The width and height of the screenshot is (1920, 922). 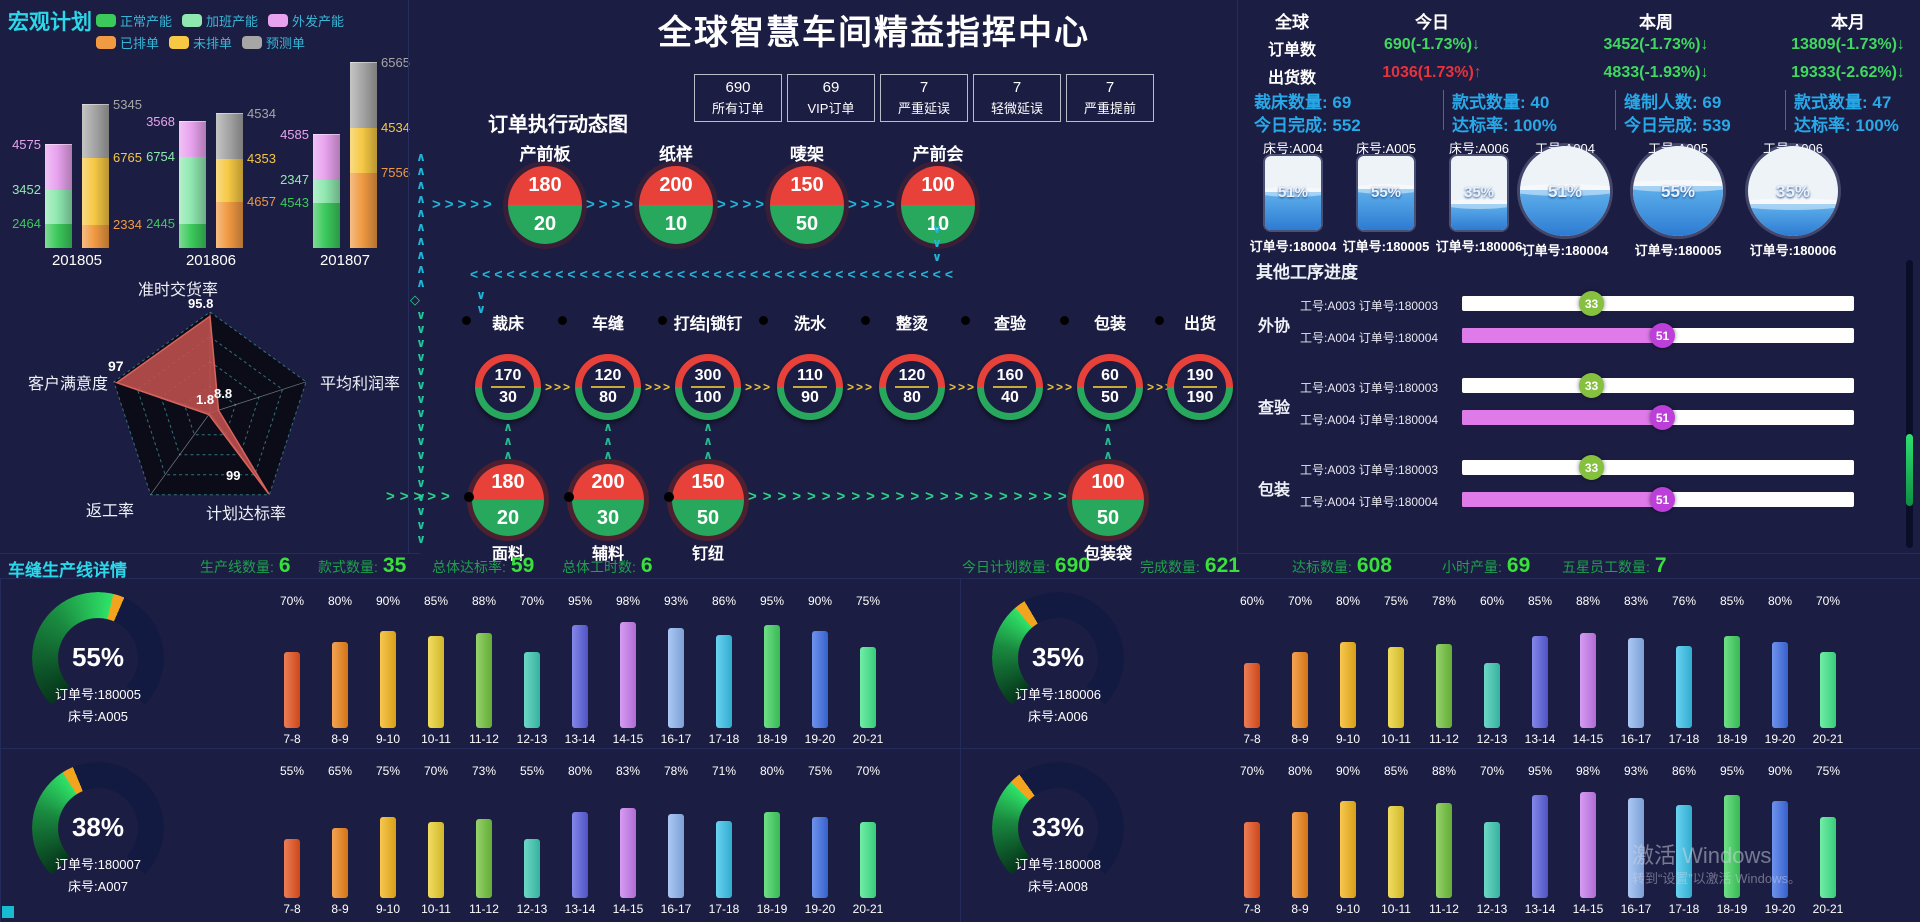 I want to click on production-gauge, so click(x=1058, y=828).